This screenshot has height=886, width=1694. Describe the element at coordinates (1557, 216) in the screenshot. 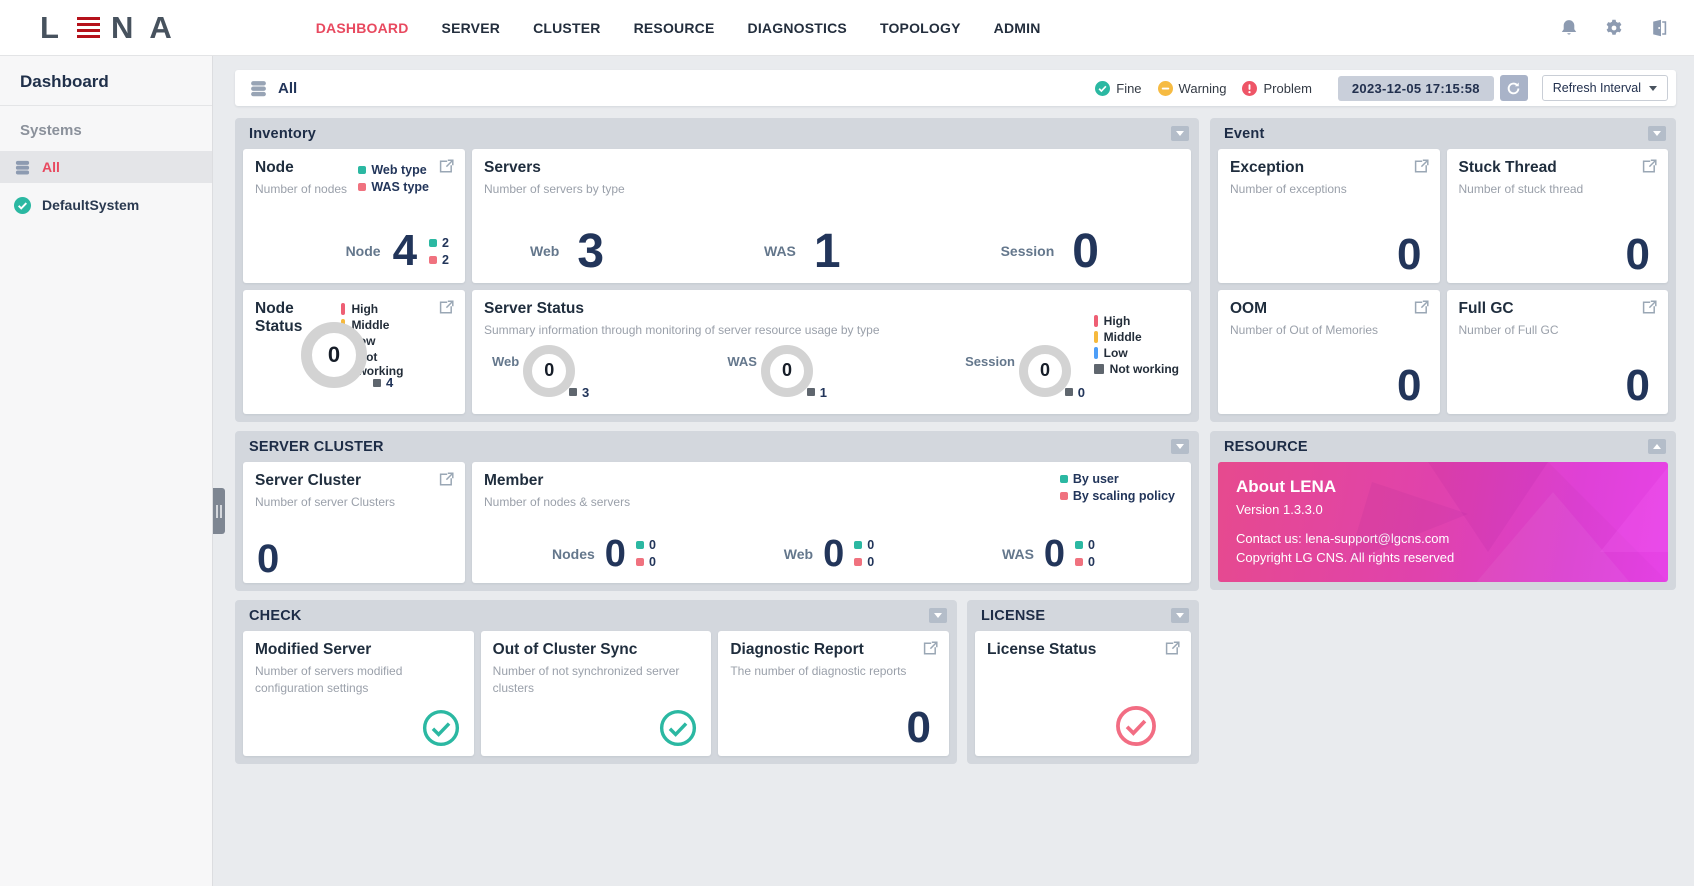

I see `card-stuck-thread: Stuck Thread Number of stuck thread 0` at that location.